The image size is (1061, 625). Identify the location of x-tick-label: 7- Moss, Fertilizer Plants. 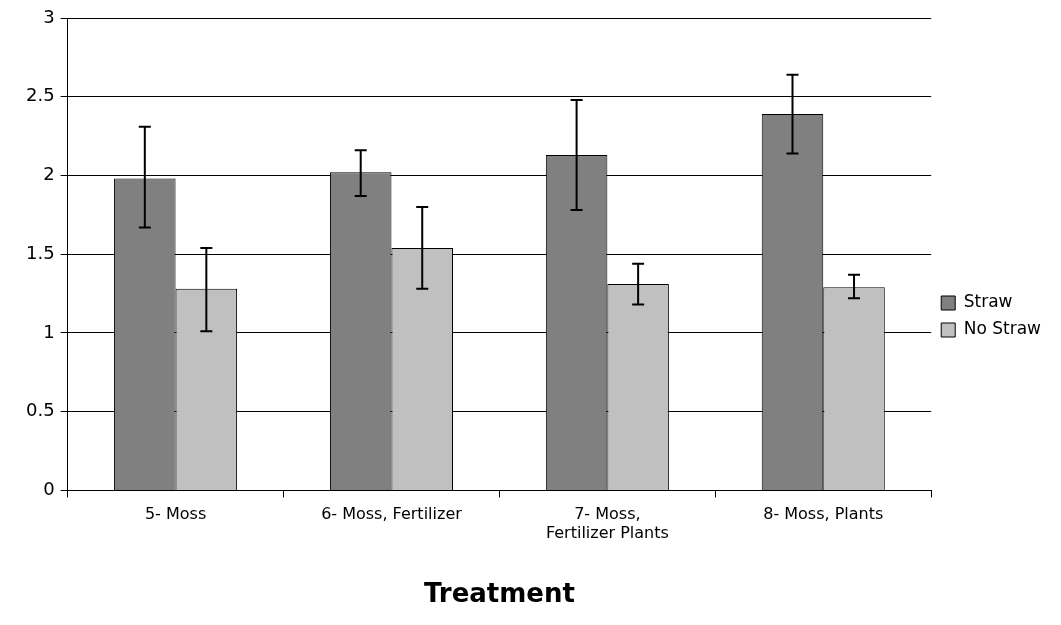
(607, 523).